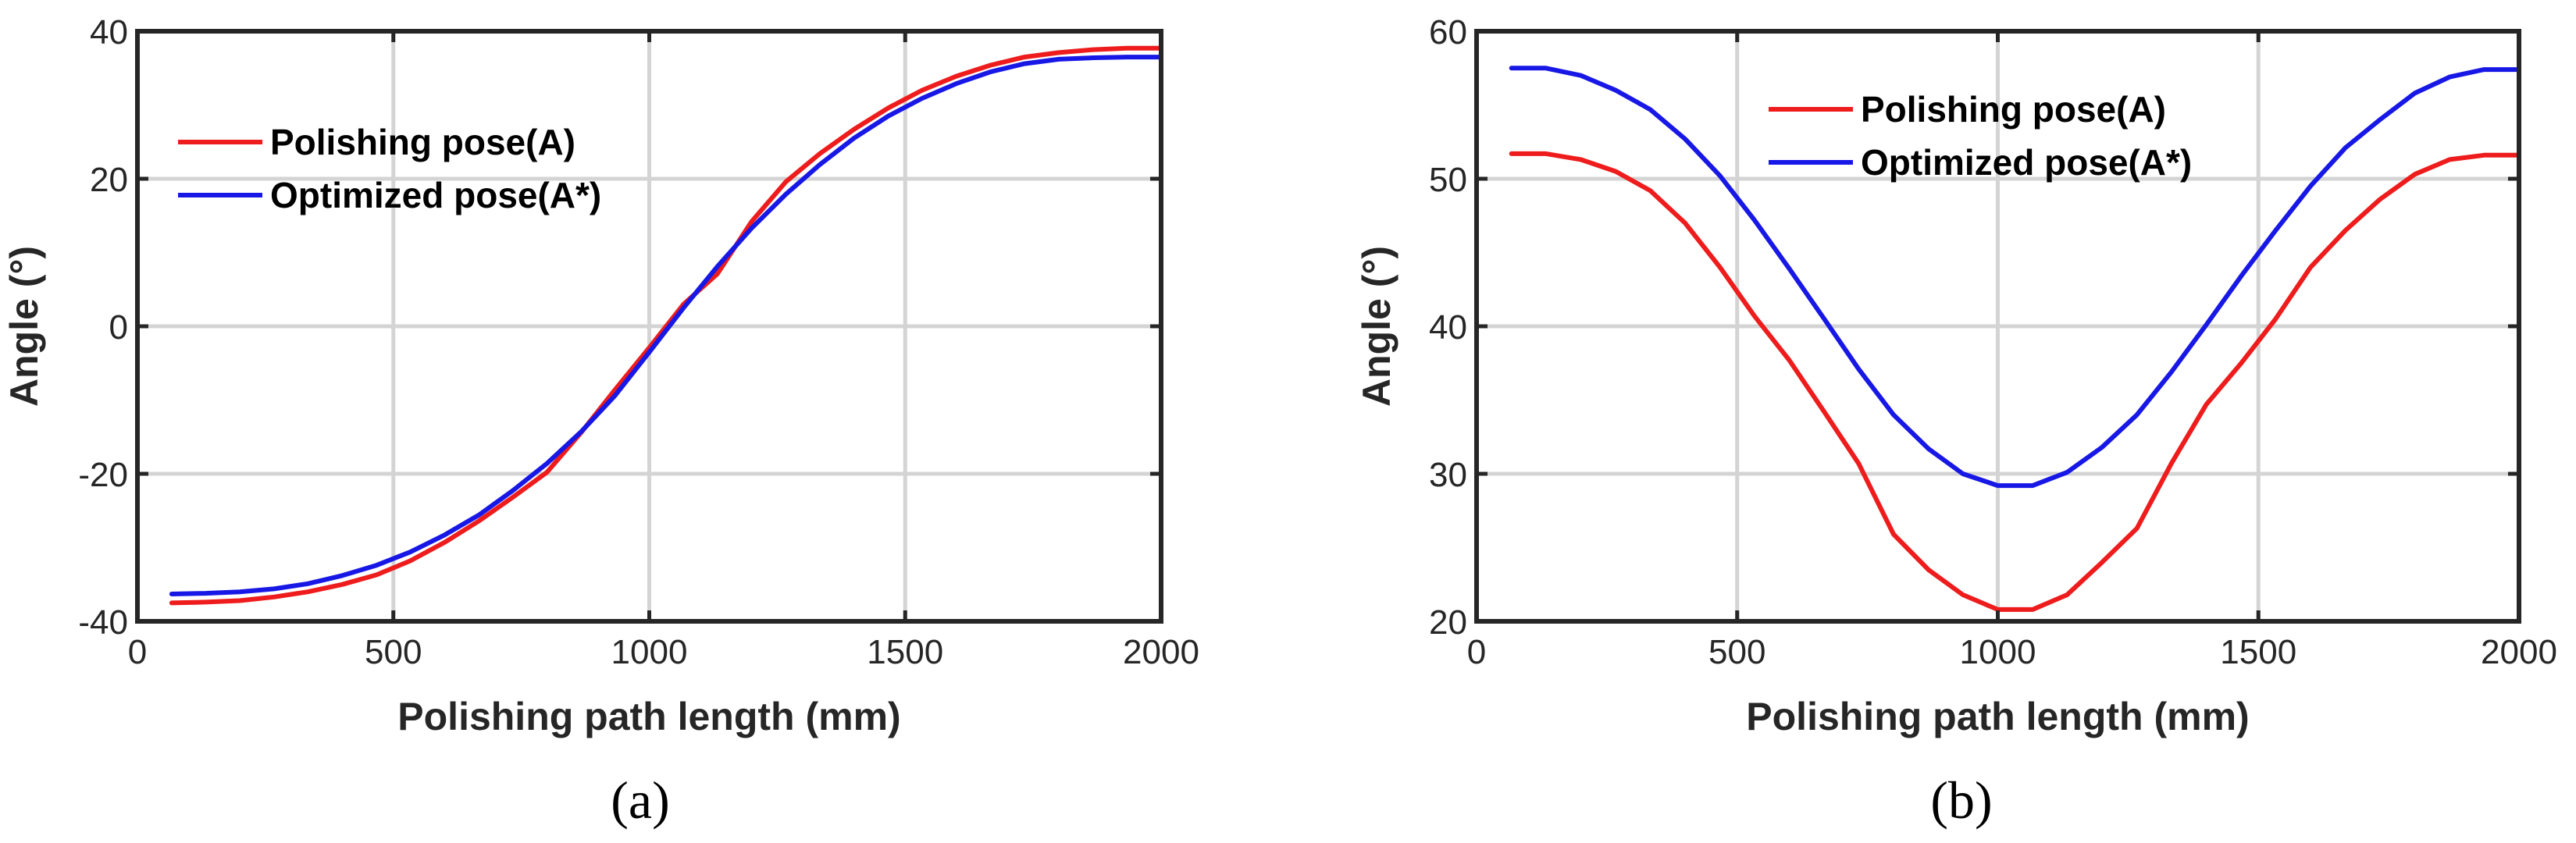  Describe the element at coordinates (1448, 180) in the screenshot. I see `y-tick-label: 50` at that location.